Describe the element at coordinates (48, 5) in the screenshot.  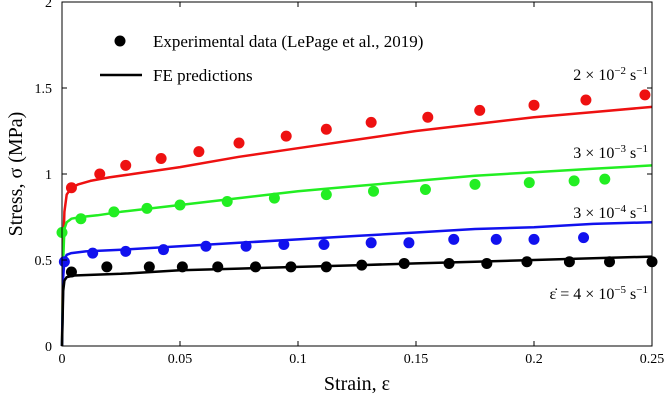
I see `y-tick-label: 2` at that location.